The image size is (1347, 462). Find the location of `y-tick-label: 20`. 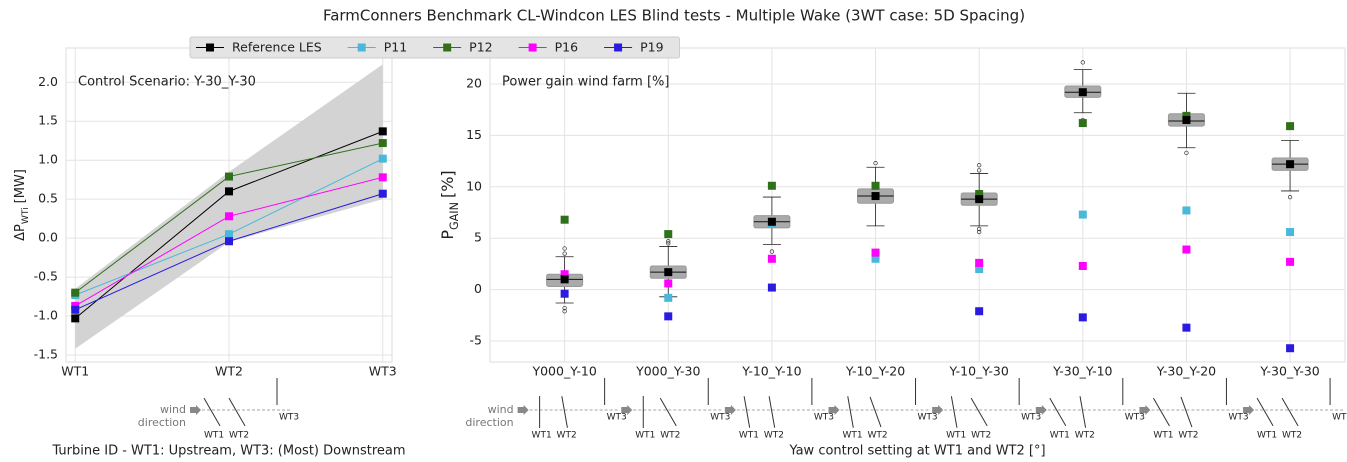

y-tick-label: 20 is located at coordinates (474, 82).